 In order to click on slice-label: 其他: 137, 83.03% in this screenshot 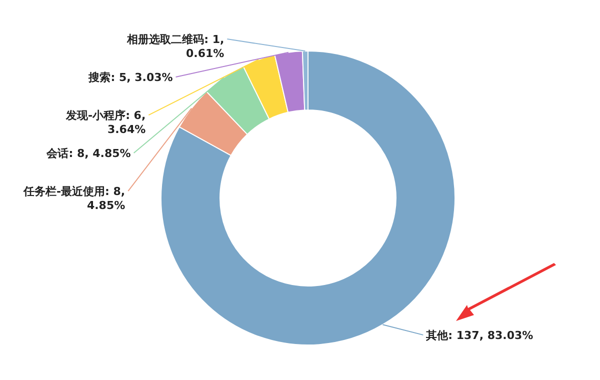, I will do `click(479, 335)`.